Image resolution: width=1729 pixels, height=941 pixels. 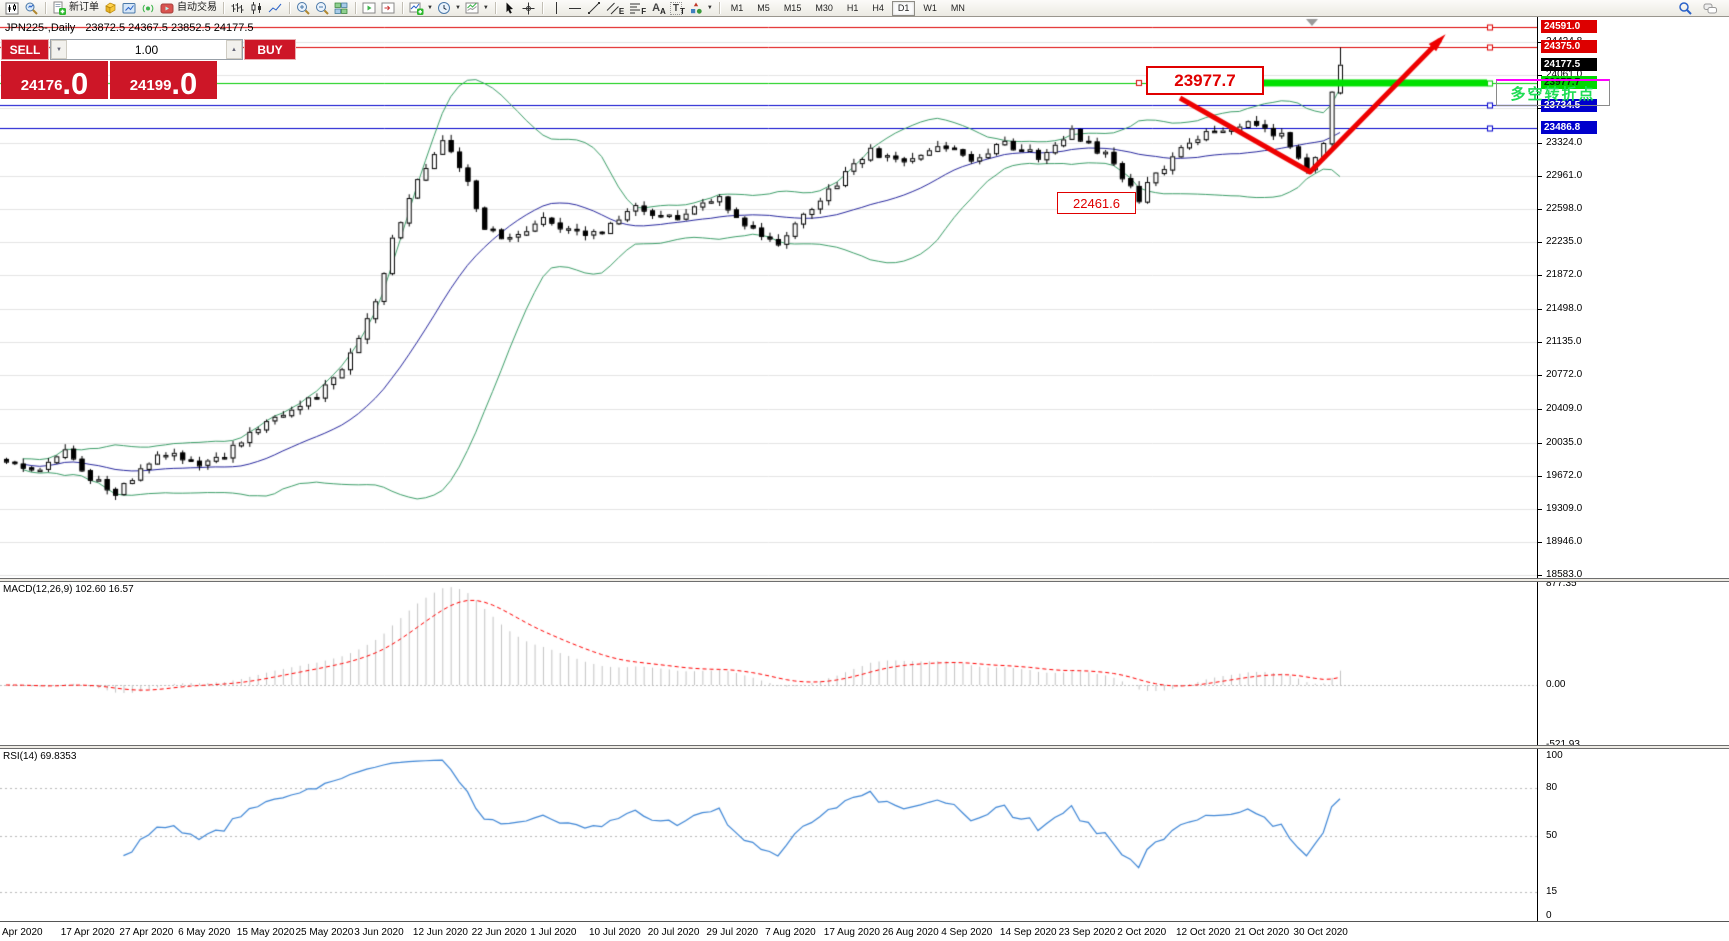 I want to click on volume-increase-button: ▲, so click(x=234, y=49).